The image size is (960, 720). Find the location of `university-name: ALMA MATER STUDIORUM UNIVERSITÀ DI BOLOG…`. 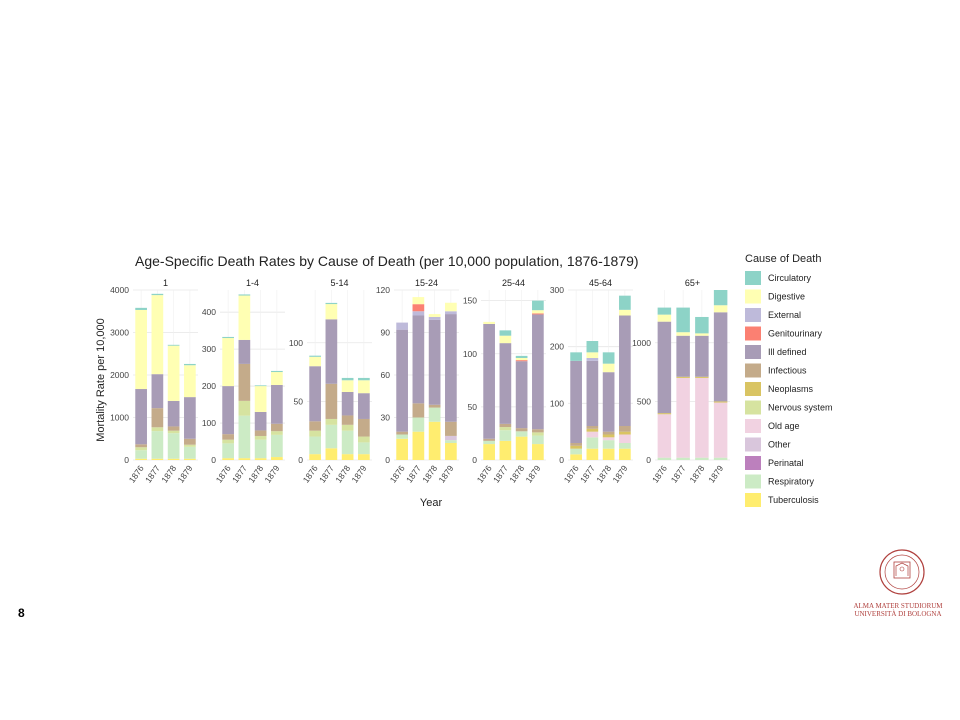

university-name: ALMA MATER STUDIORUM UNIVERSITÀ DI BOLOG… is located at coordinates (898, 610).